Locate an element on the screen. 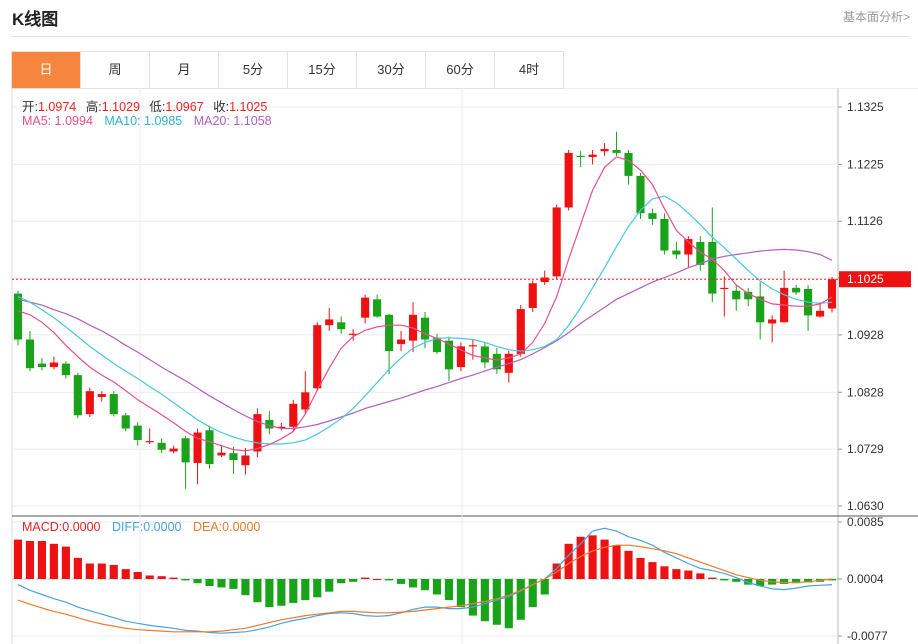 The image size is (918, 644). tab-15min: 15分 is located at coordinates (322, 70).